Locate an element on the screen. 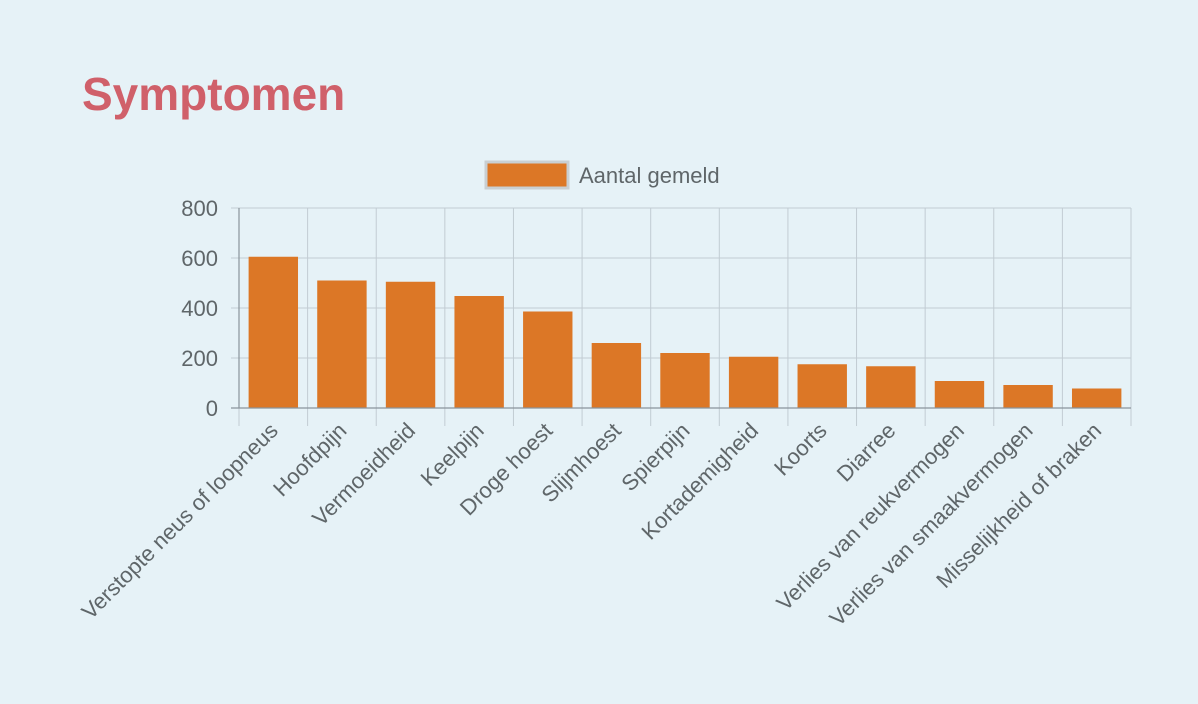  legend: Aantal gemeld is located at coordinates (602, 175).